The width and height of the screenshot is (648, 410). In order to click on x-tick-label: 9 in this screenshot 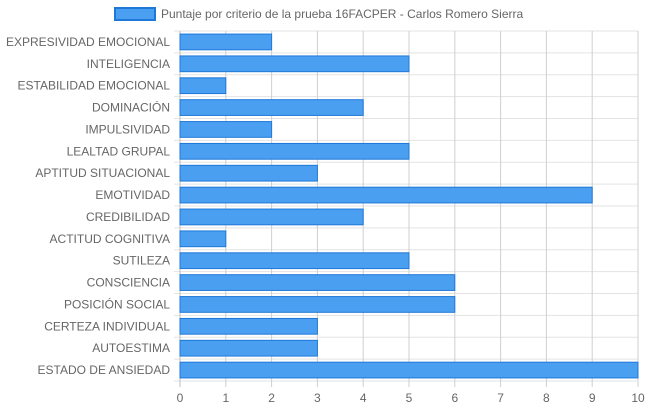, I will do `click(592, 398)`.